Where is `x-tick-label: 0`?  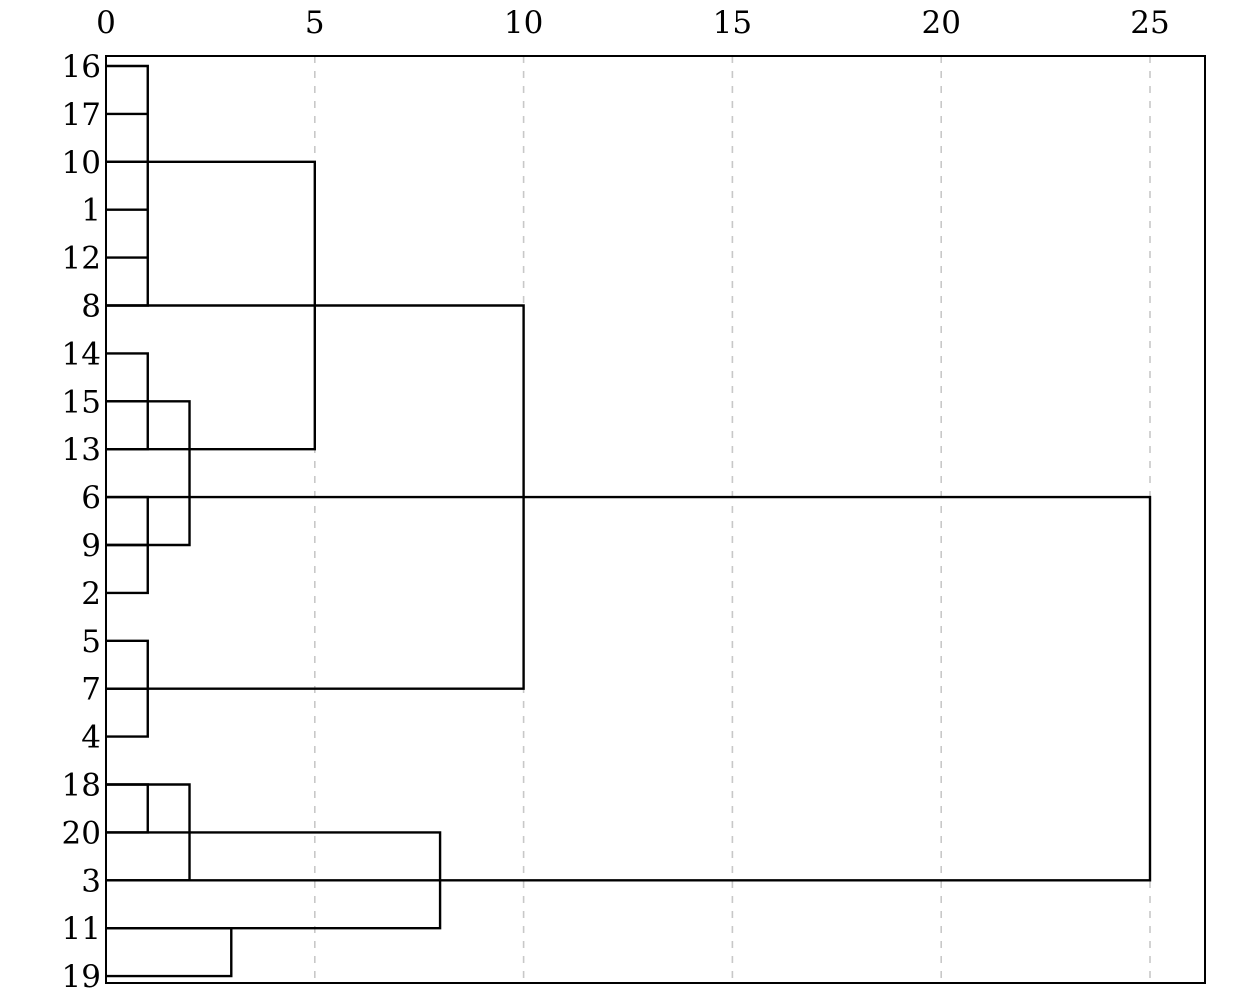 x-tick-label: 0 is located at coordinates (106, 23).